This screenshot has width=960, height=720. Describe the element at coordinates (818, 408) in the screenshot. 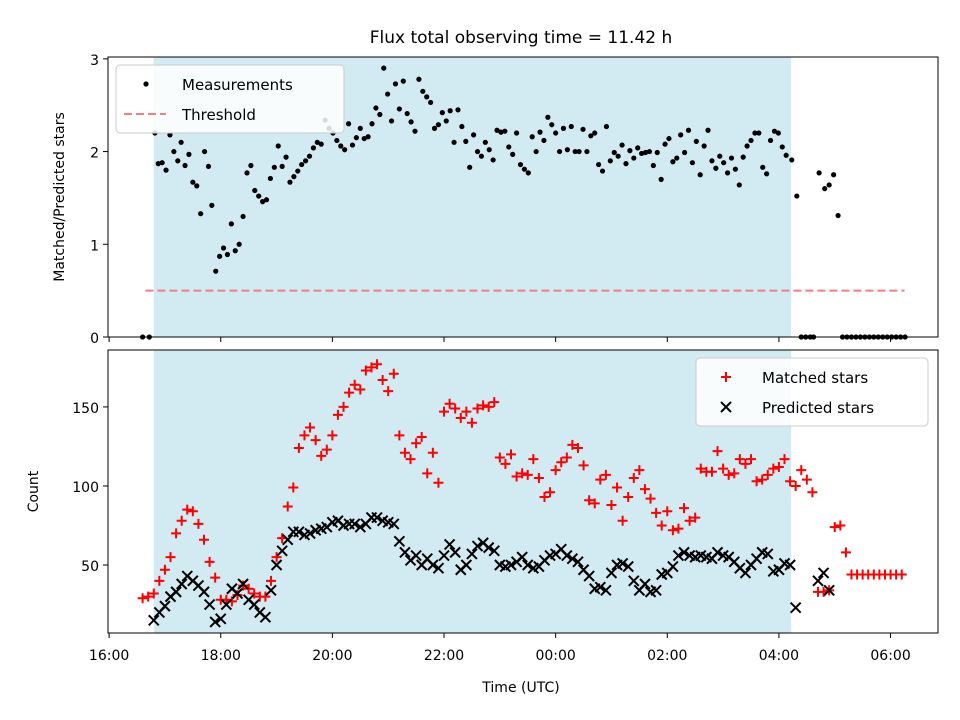

I see `legend-label: Predicted stars` at that location.